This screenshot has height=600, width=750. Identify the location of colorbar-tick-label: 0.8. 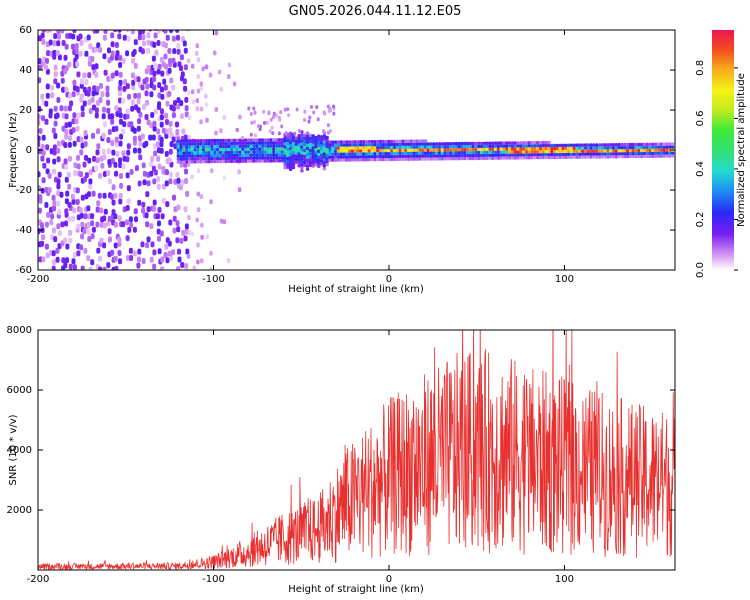
(700, 68).